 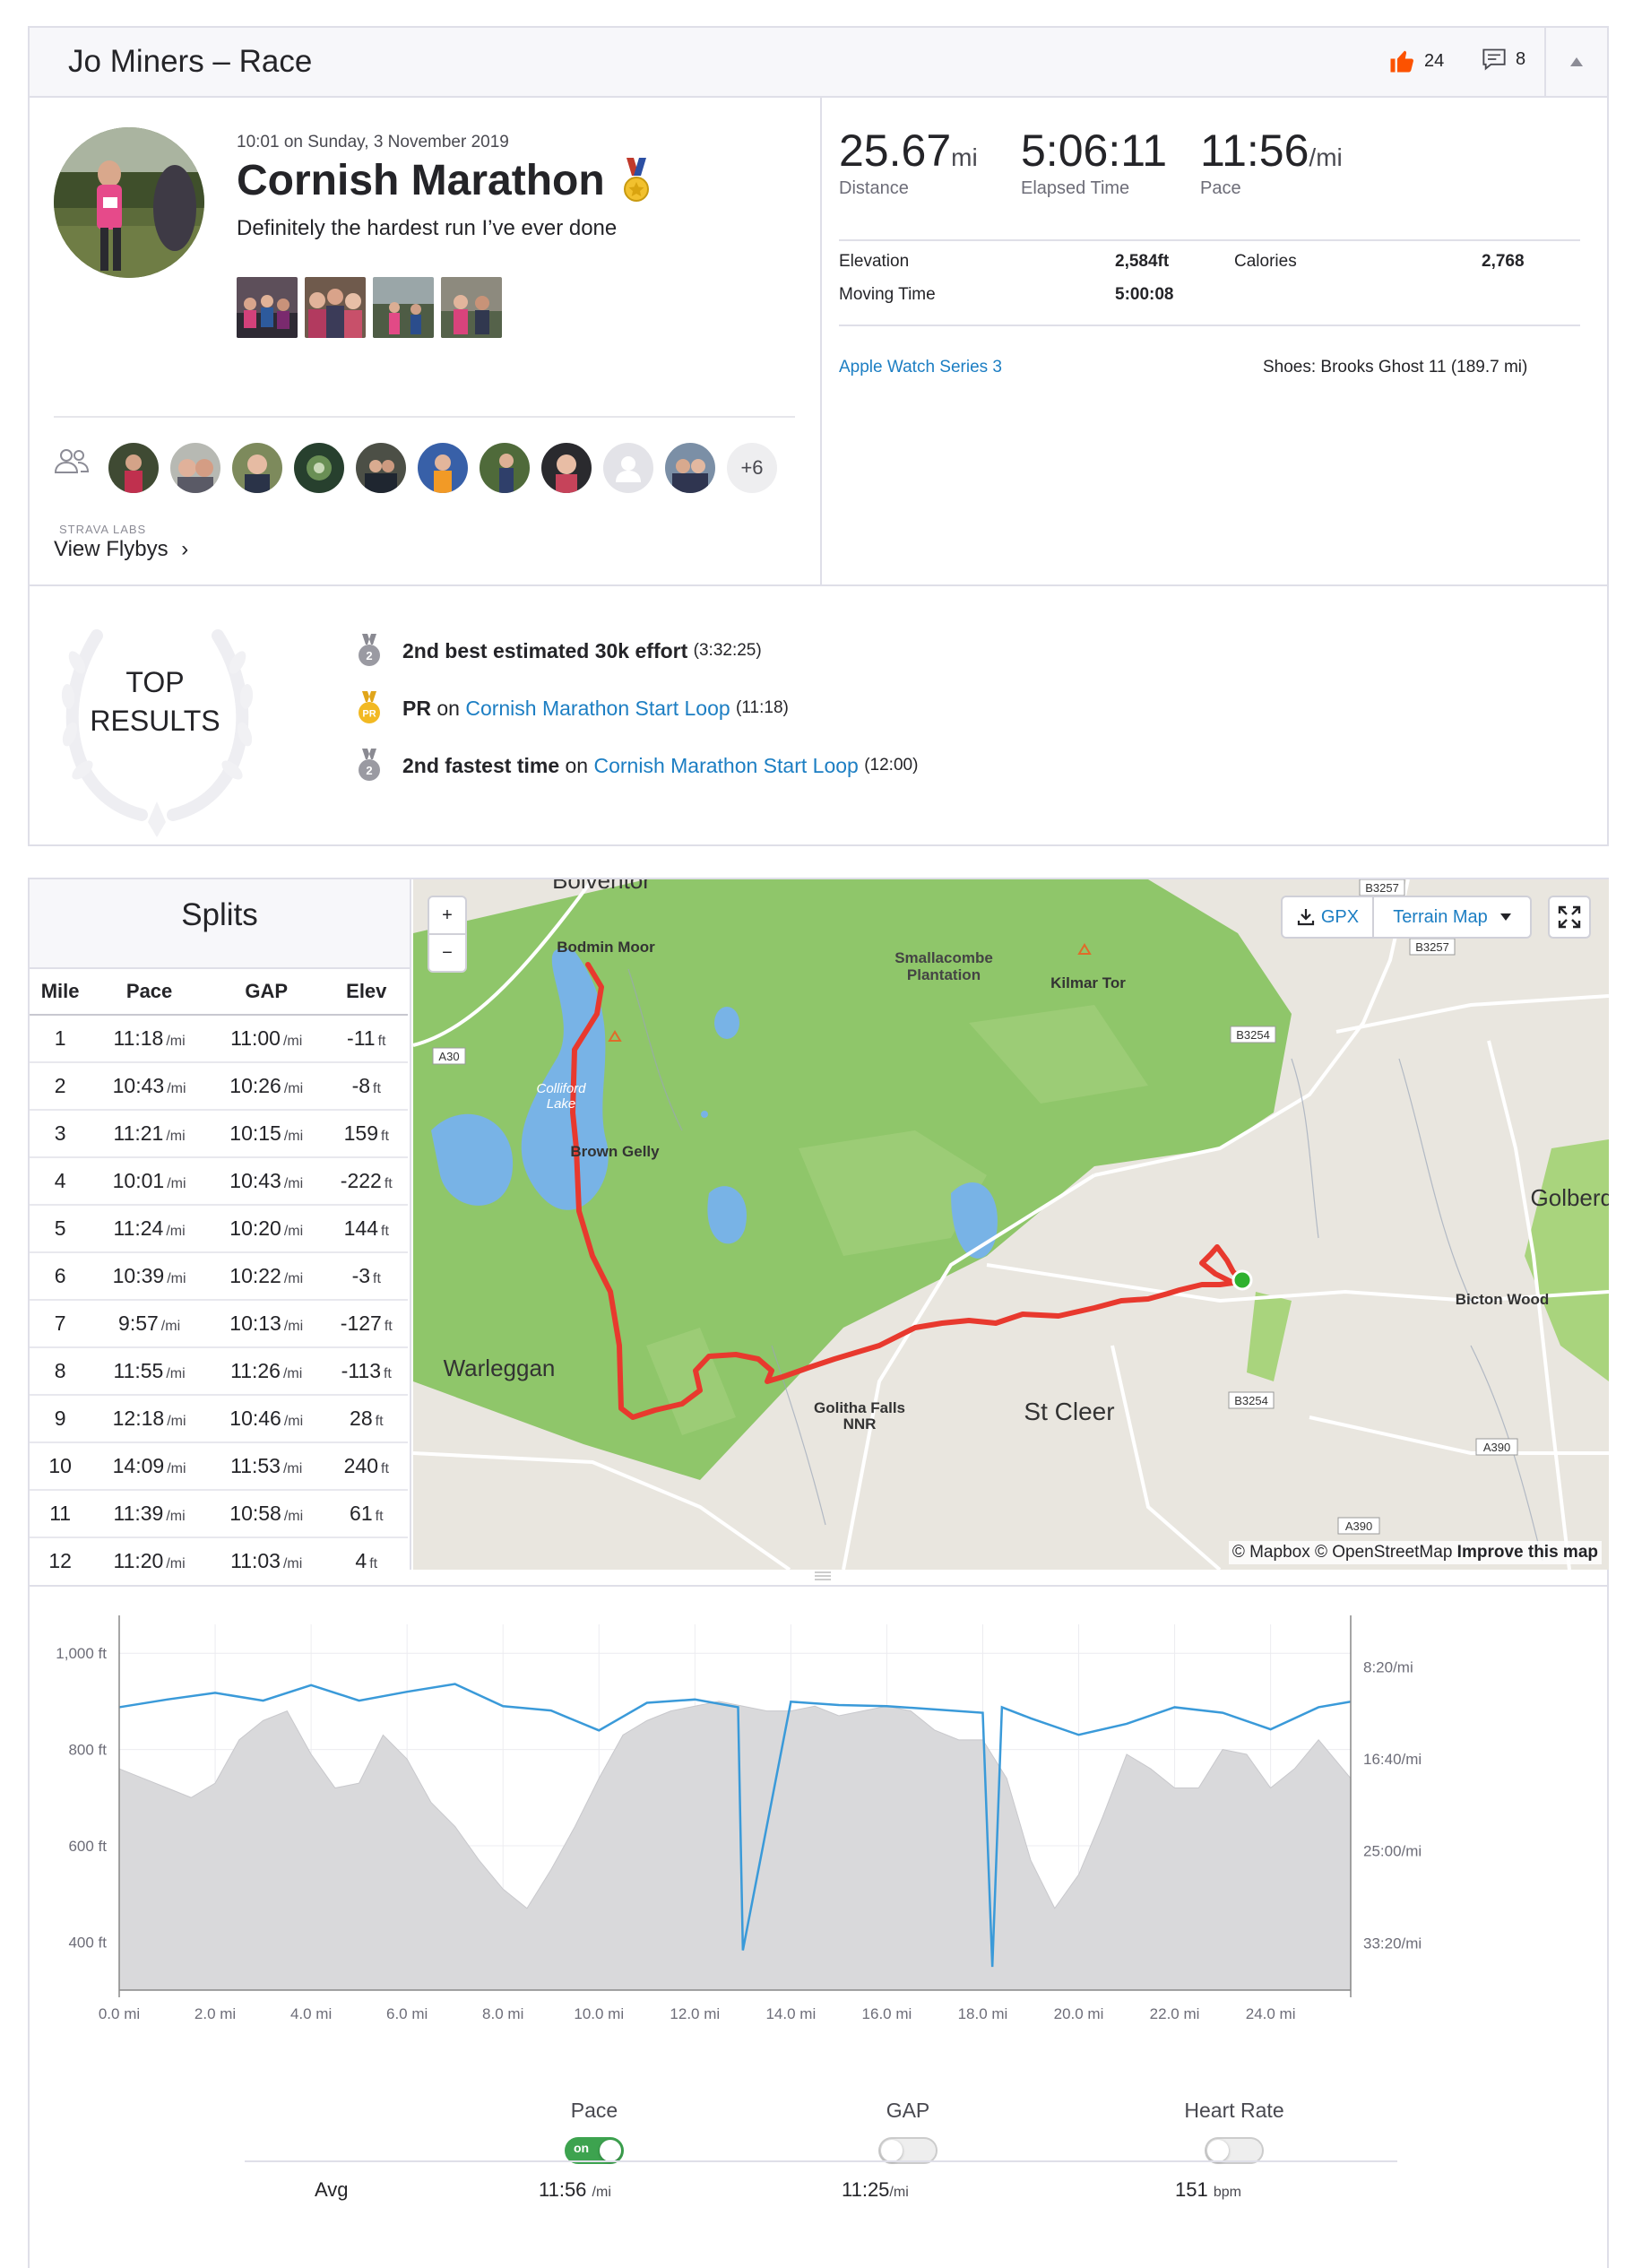 What do you see at coordinates (219, 1553) in the screenshot?
I see `split-row: 12 11:20/mi 11:03/mi 4 ft` at bounding box center [219, 1553].